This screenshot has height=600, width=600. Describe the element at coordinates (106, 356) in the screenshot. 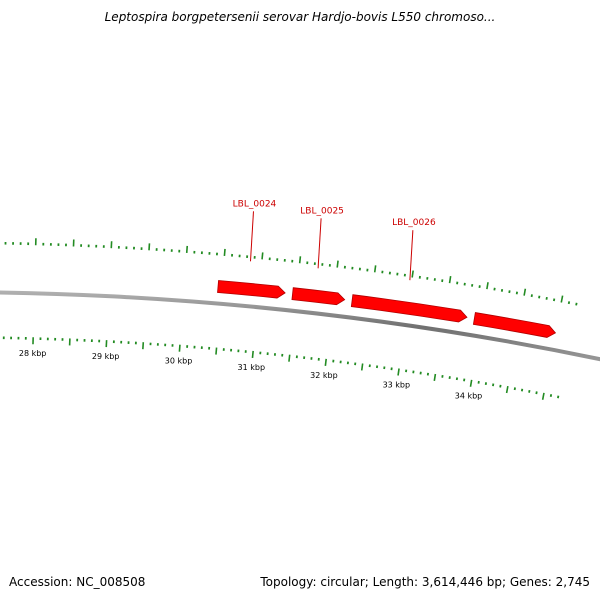

I see `kbp-tick-label: 29 kbp` at that location.